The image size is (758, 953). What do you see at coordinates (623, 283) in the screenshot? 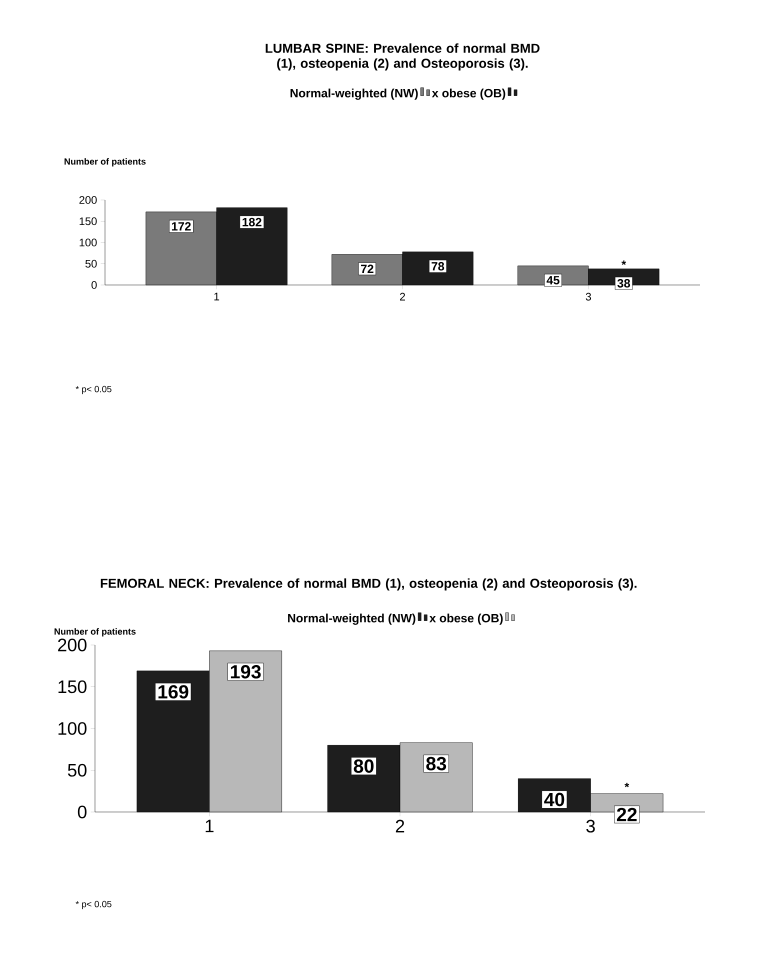
I see `data-label: 38` at bounding box center [623, 283].